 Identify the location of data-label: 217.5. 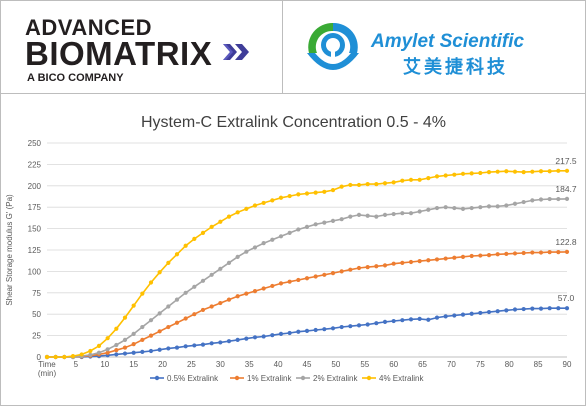
(566, 161).